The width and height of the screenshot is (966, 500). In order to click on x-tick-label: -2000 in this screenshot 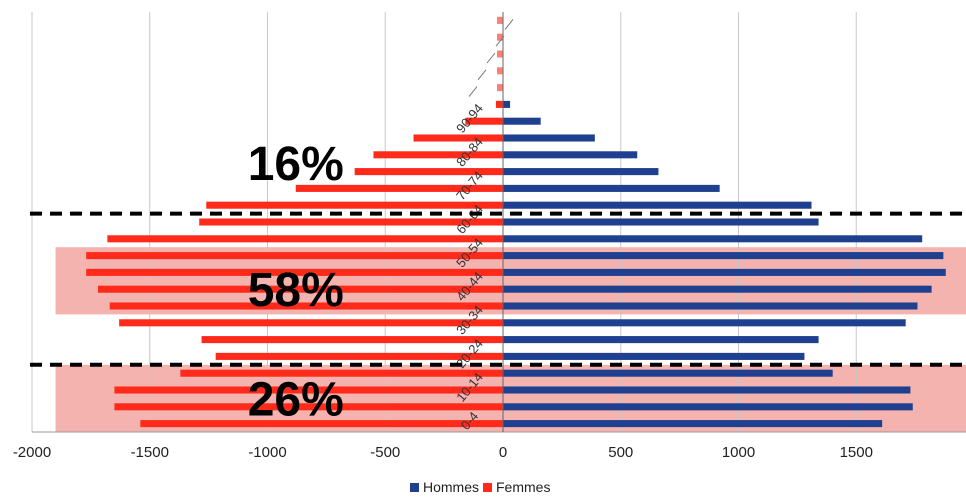, I will do `click(32, 452)`.